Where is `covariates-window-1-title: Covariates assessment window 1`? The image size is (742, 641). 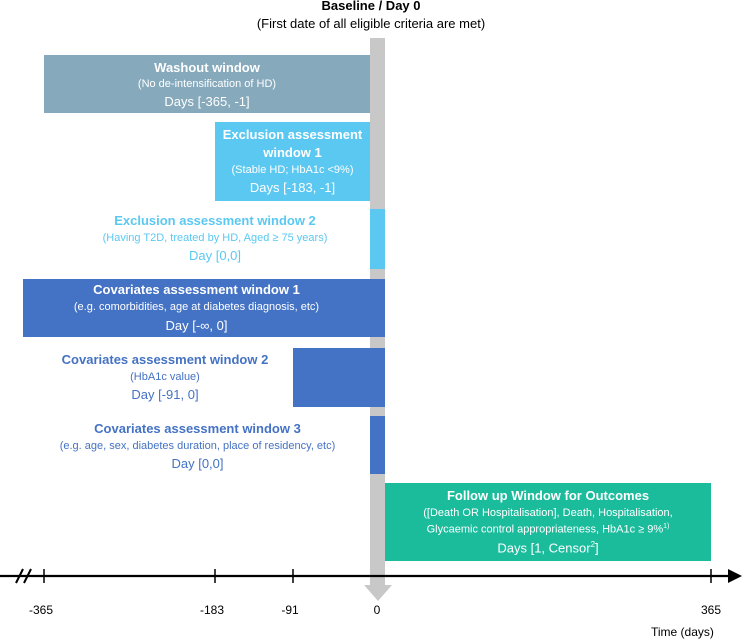
covariates-window-1-title: Covariates assessment window 1 is located at coordinates (196, 289).